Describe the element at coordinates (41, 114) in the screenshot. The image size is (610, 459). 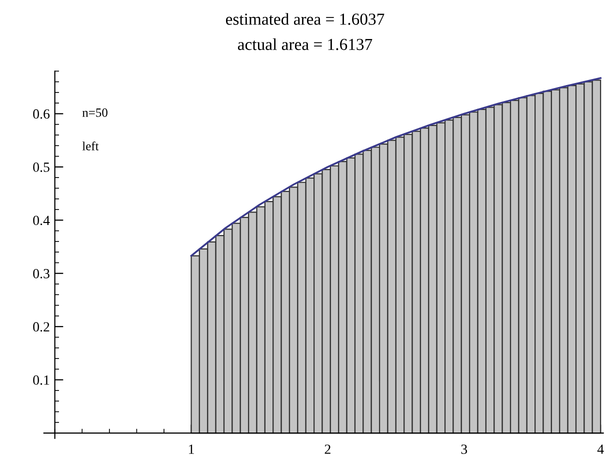
I see `y-tick-label: 0.6` at that location.